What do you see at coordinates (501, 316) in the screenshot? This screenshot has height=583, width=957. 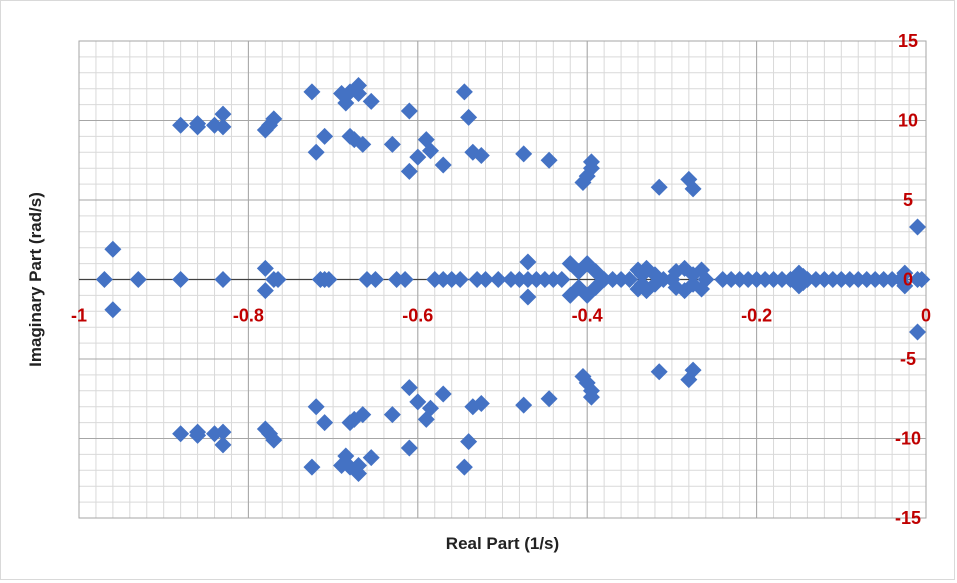 I see `x-tick-labels: -1 -0.8 -0.6 -0.4 -0.2 0` at bounding box center [501, 316].